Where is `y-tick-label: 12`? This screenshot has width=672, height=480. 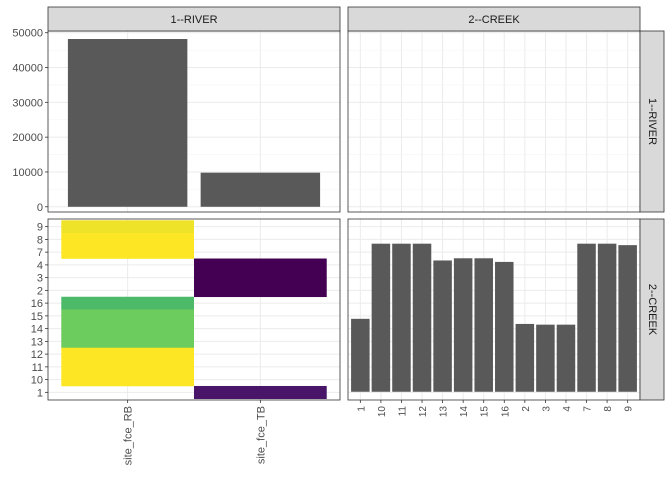
y-tick-label: 12 is located at coordinates (37, 355).